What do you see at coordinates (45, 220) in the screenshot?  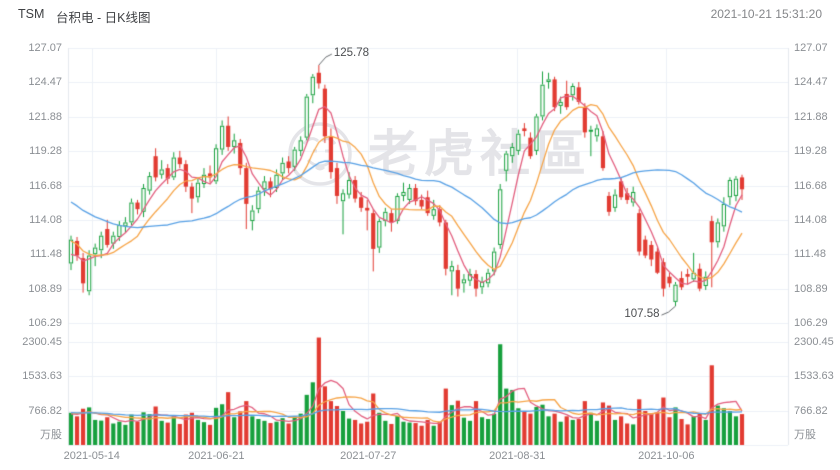 I see `price-tick-left: 114.08` at bounding box center [45, 220].